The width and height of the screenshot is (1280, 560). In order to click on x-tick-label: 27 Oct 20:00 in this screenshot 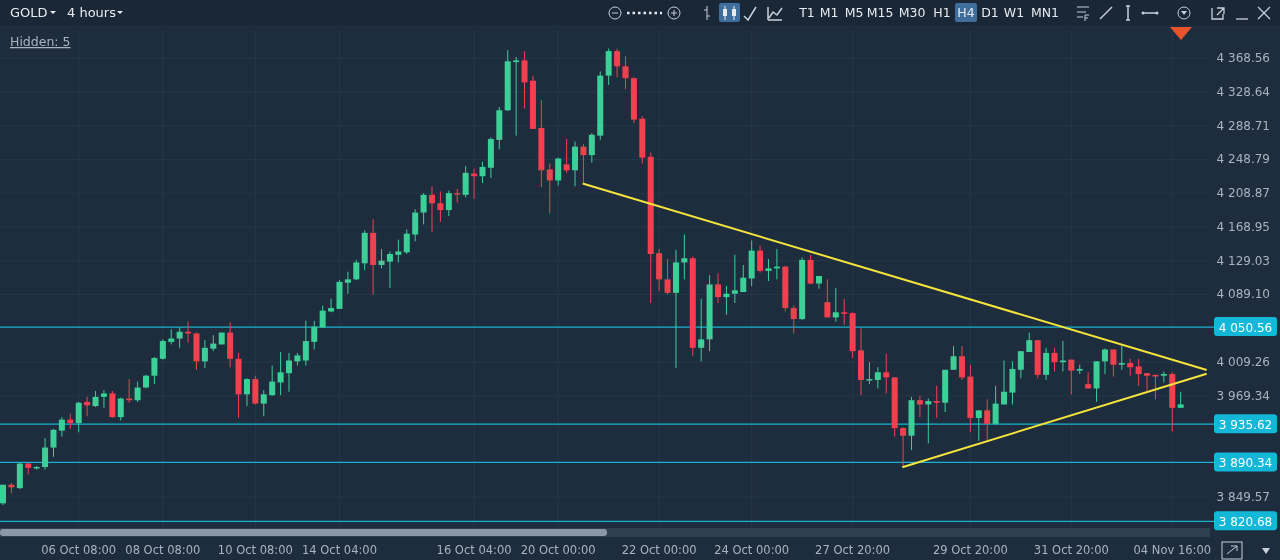, I will do `click(853, 550)`.